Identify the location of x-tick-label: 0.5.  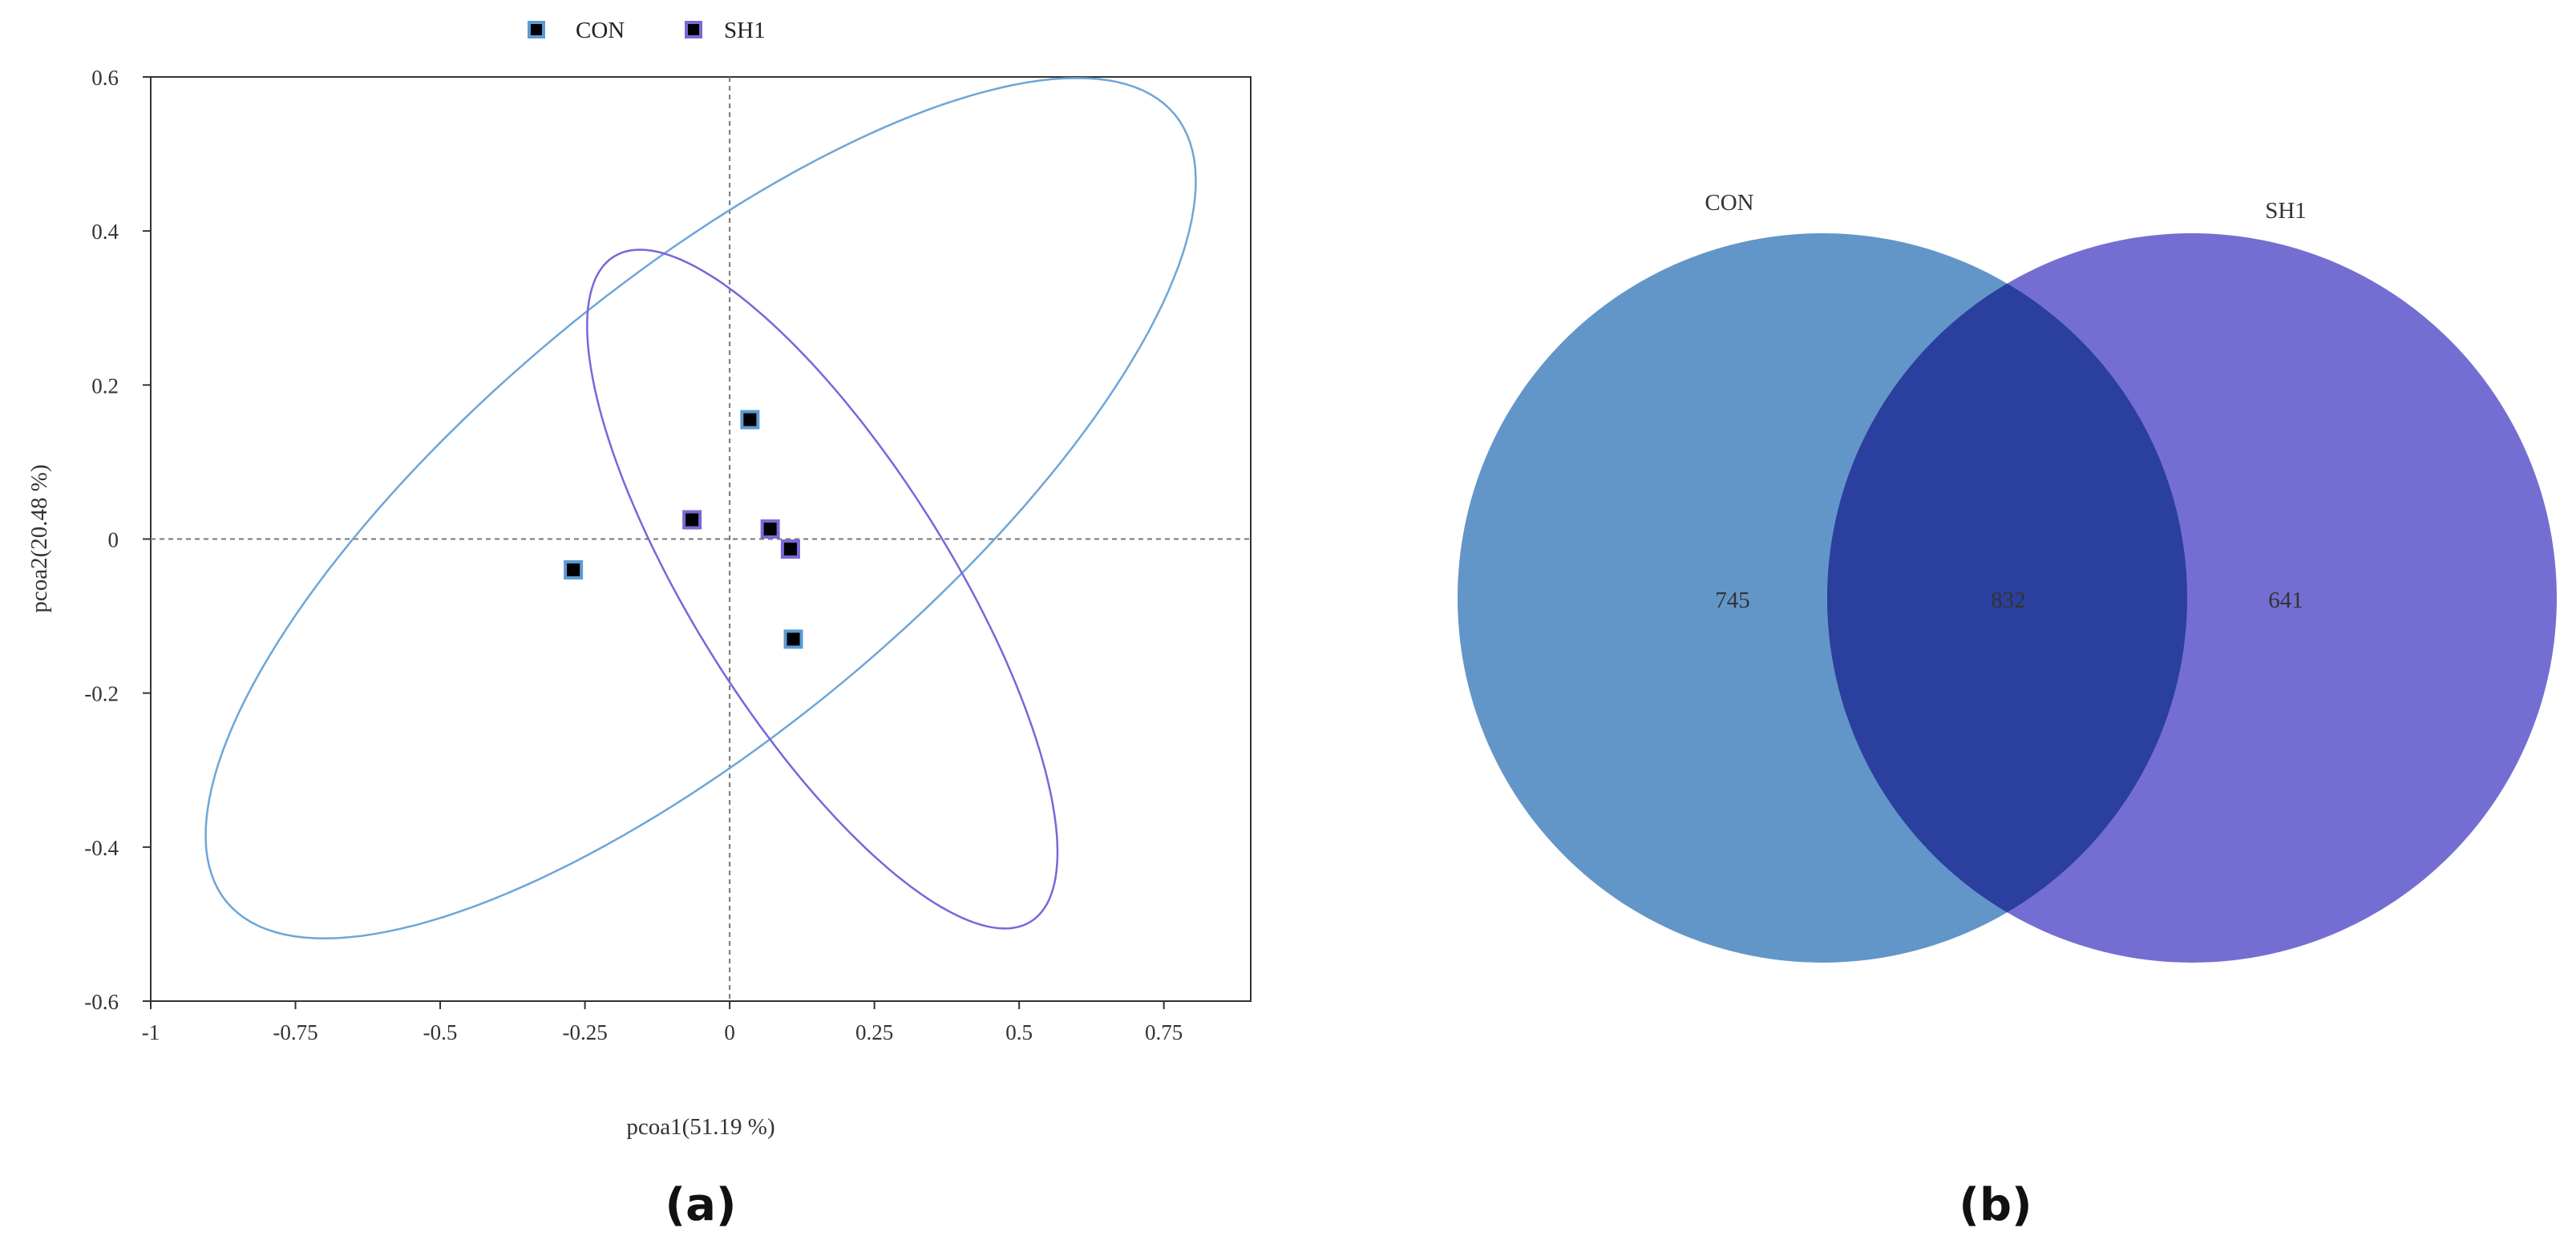
(1019, 1032).